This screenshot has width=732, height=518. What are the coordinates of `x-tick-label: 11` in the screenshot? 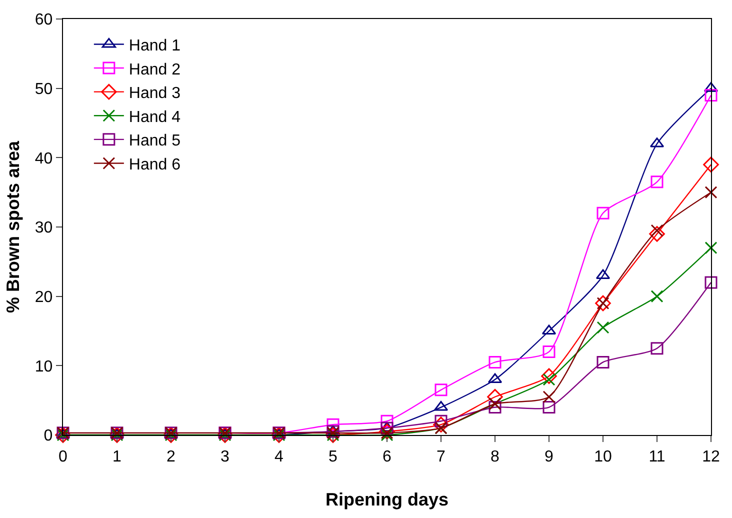 It's located at (657, 457).